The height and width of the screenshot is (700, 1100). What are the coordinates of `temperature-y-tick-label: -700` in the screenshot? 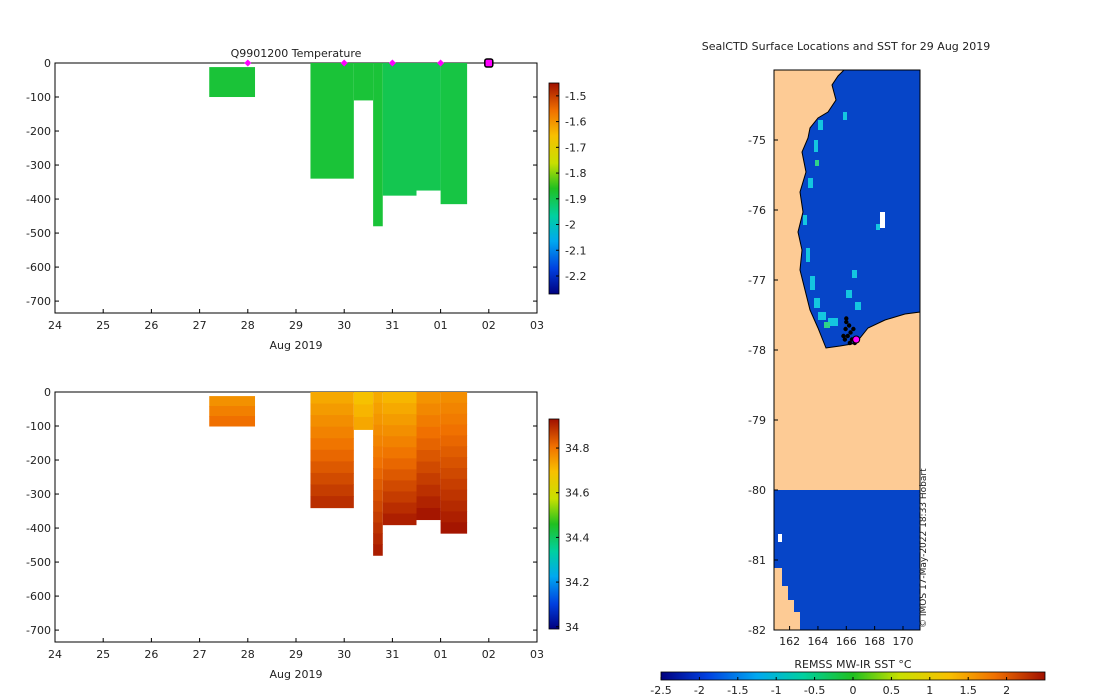 It's located at (38, 301).